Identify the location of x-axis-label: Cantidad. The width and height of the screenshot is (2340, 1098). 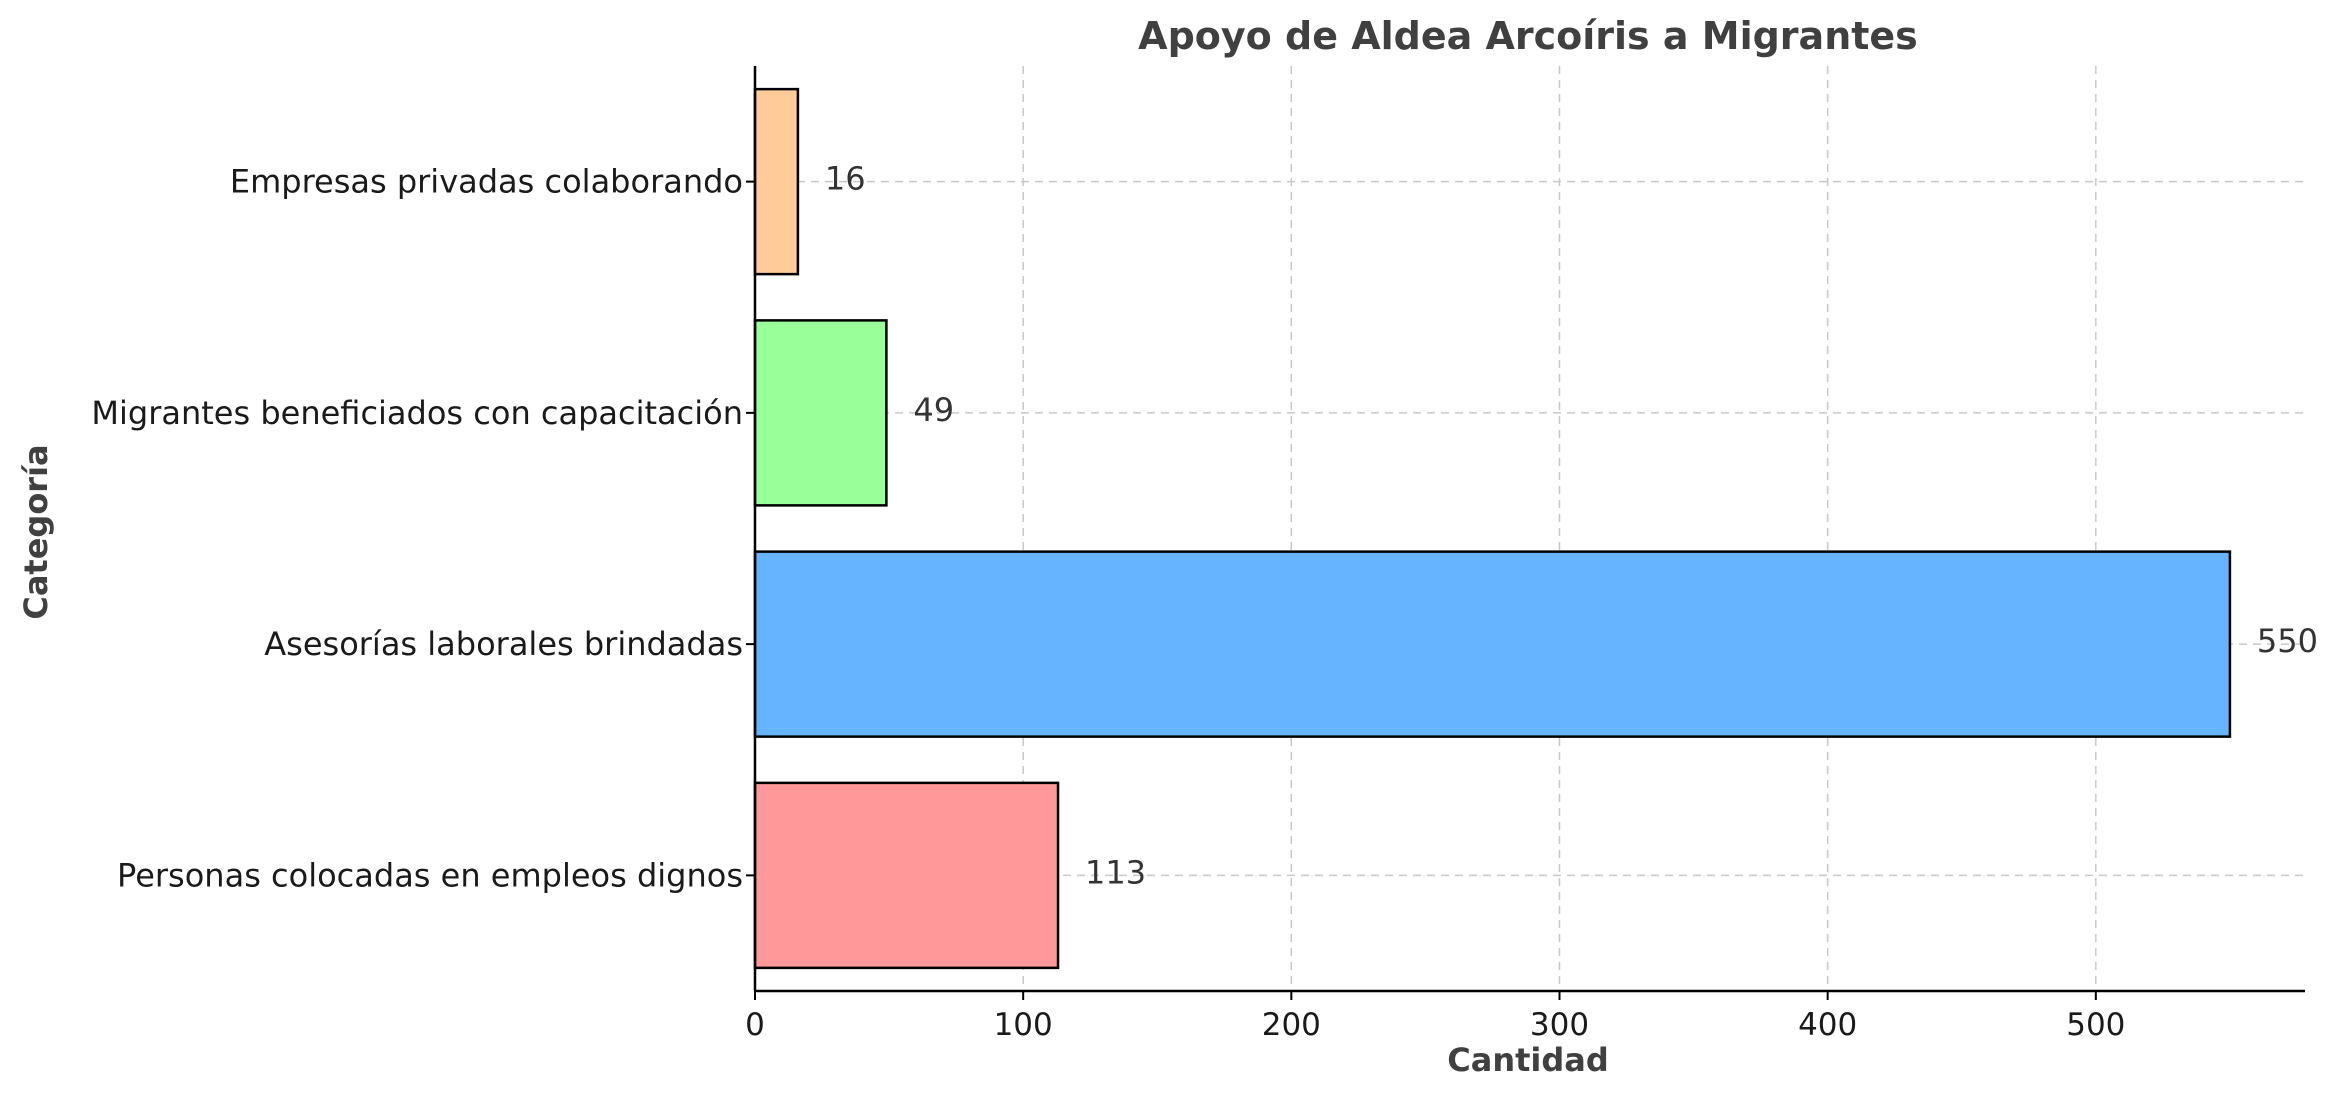
(1528, 1060).